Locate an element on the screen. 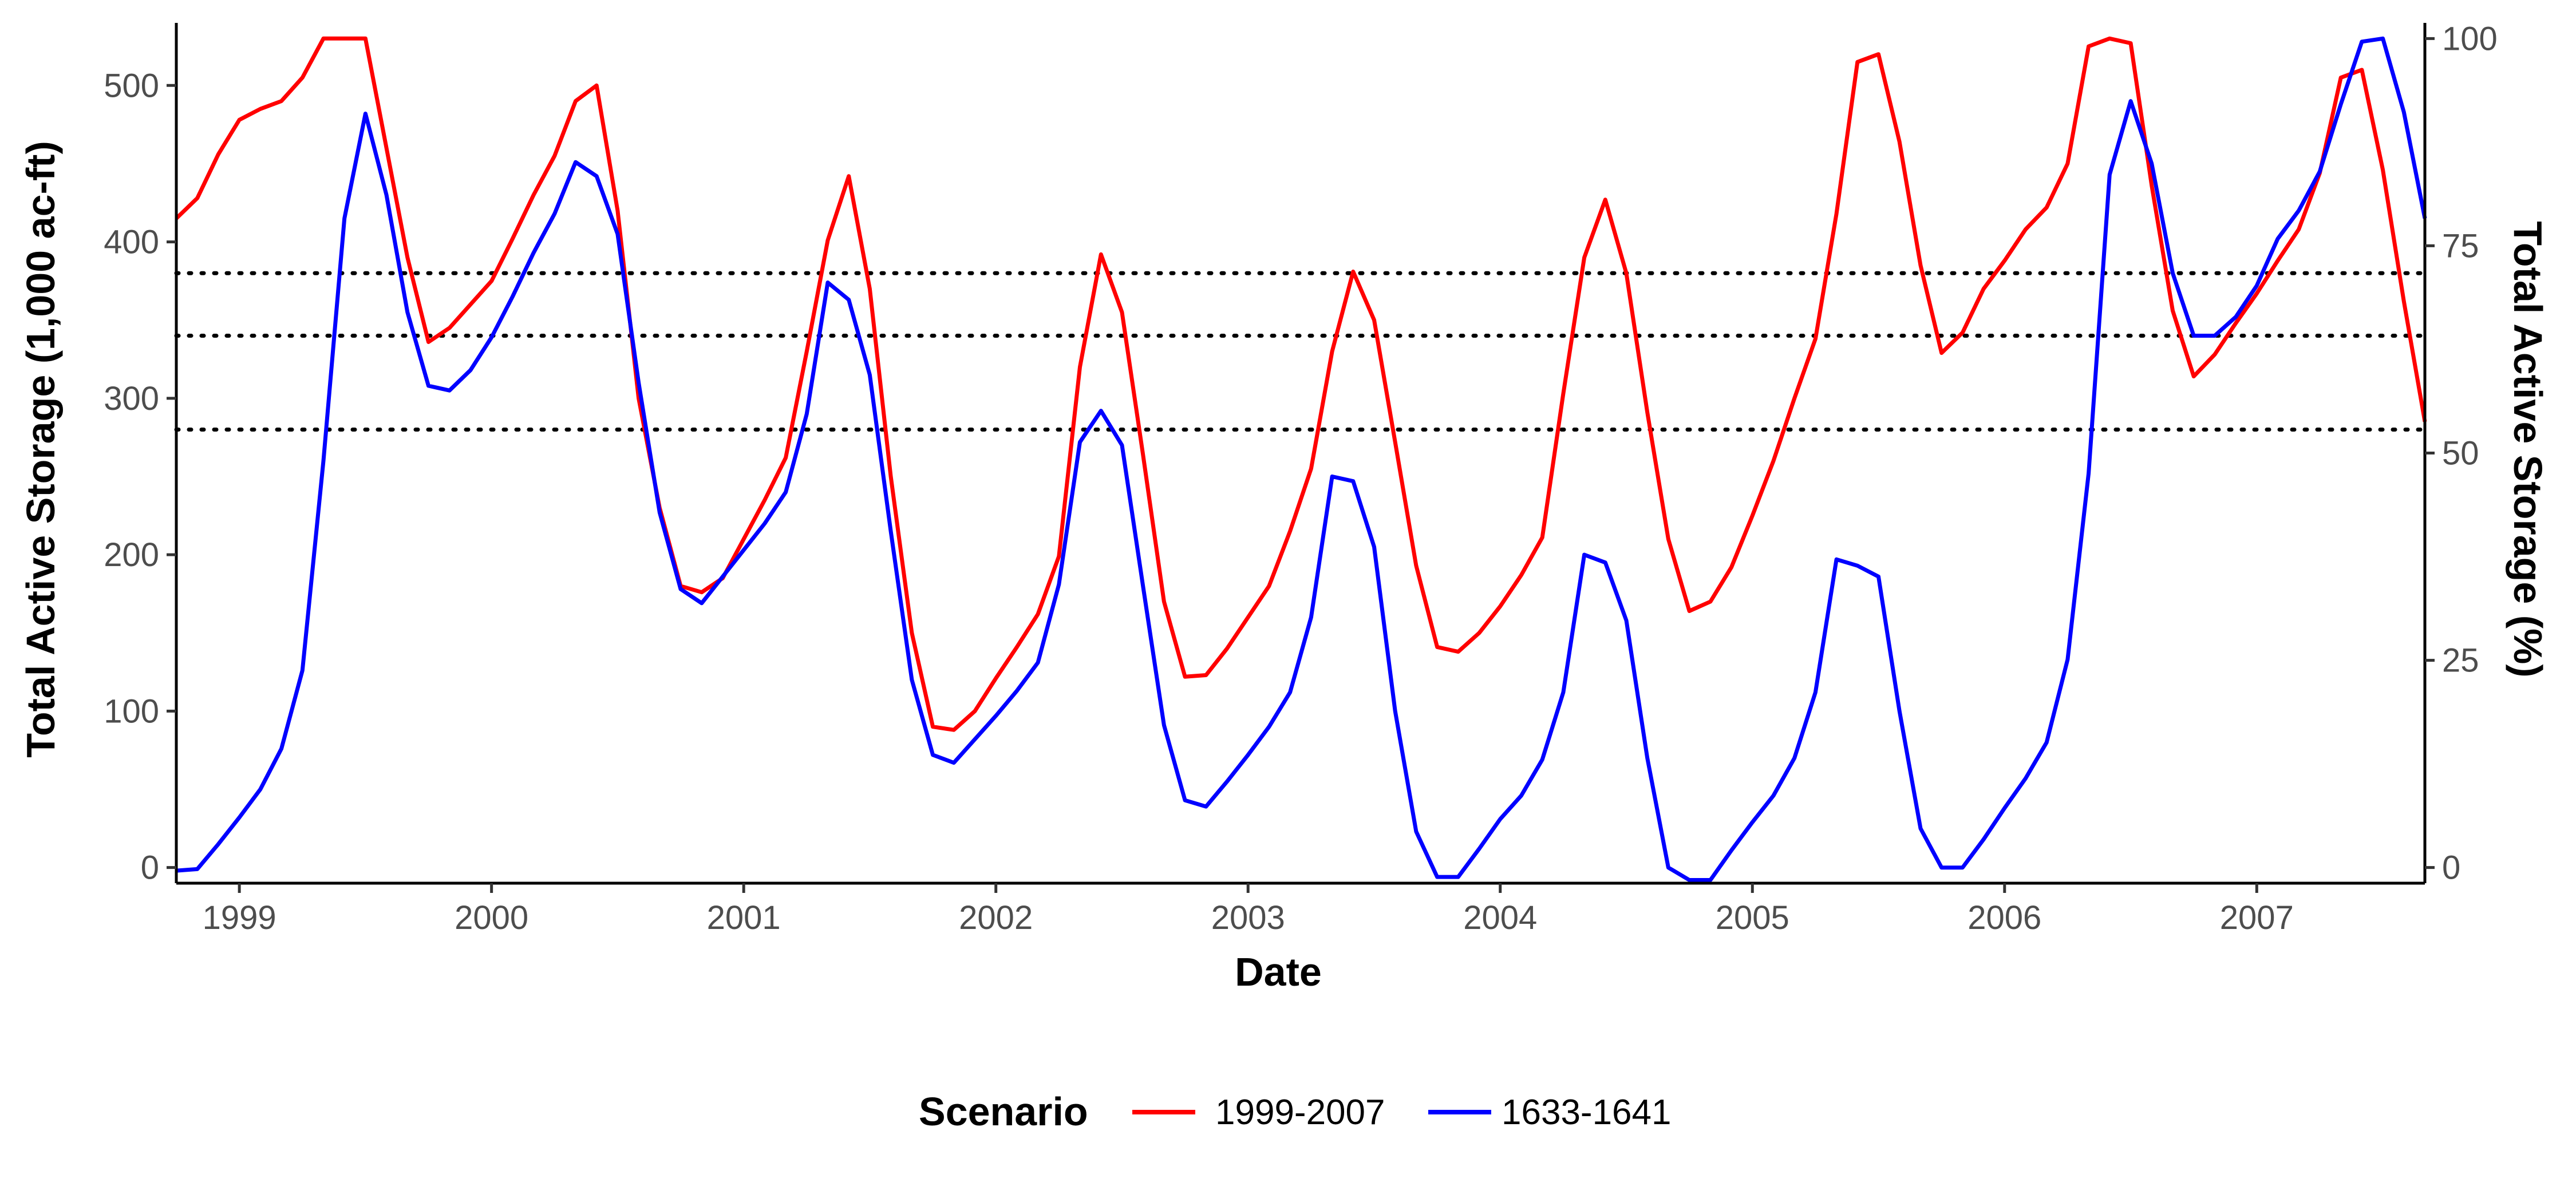  y-axis-right-title: Total Active Storage (%) is located at coordinates (2528, 449).